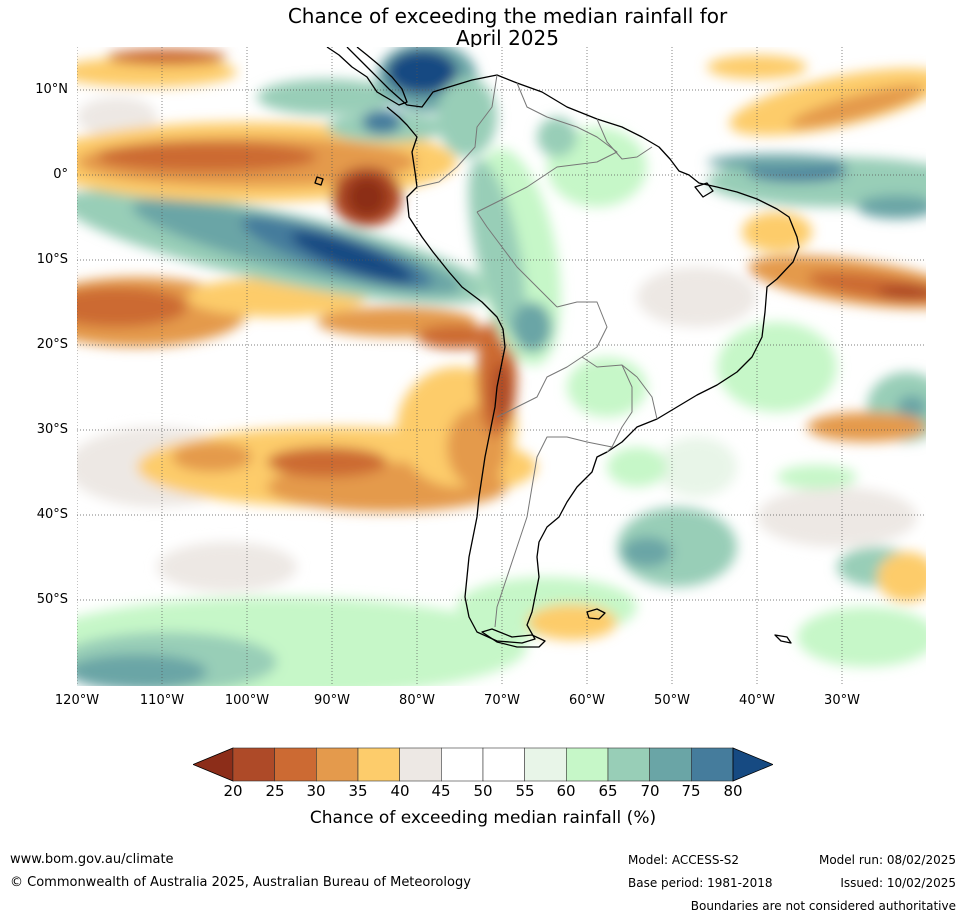 This screenshot has height=919, width=965. Describe the element at coordinates (704, 190) in the screenshot. I see `marajo-island` at that location.